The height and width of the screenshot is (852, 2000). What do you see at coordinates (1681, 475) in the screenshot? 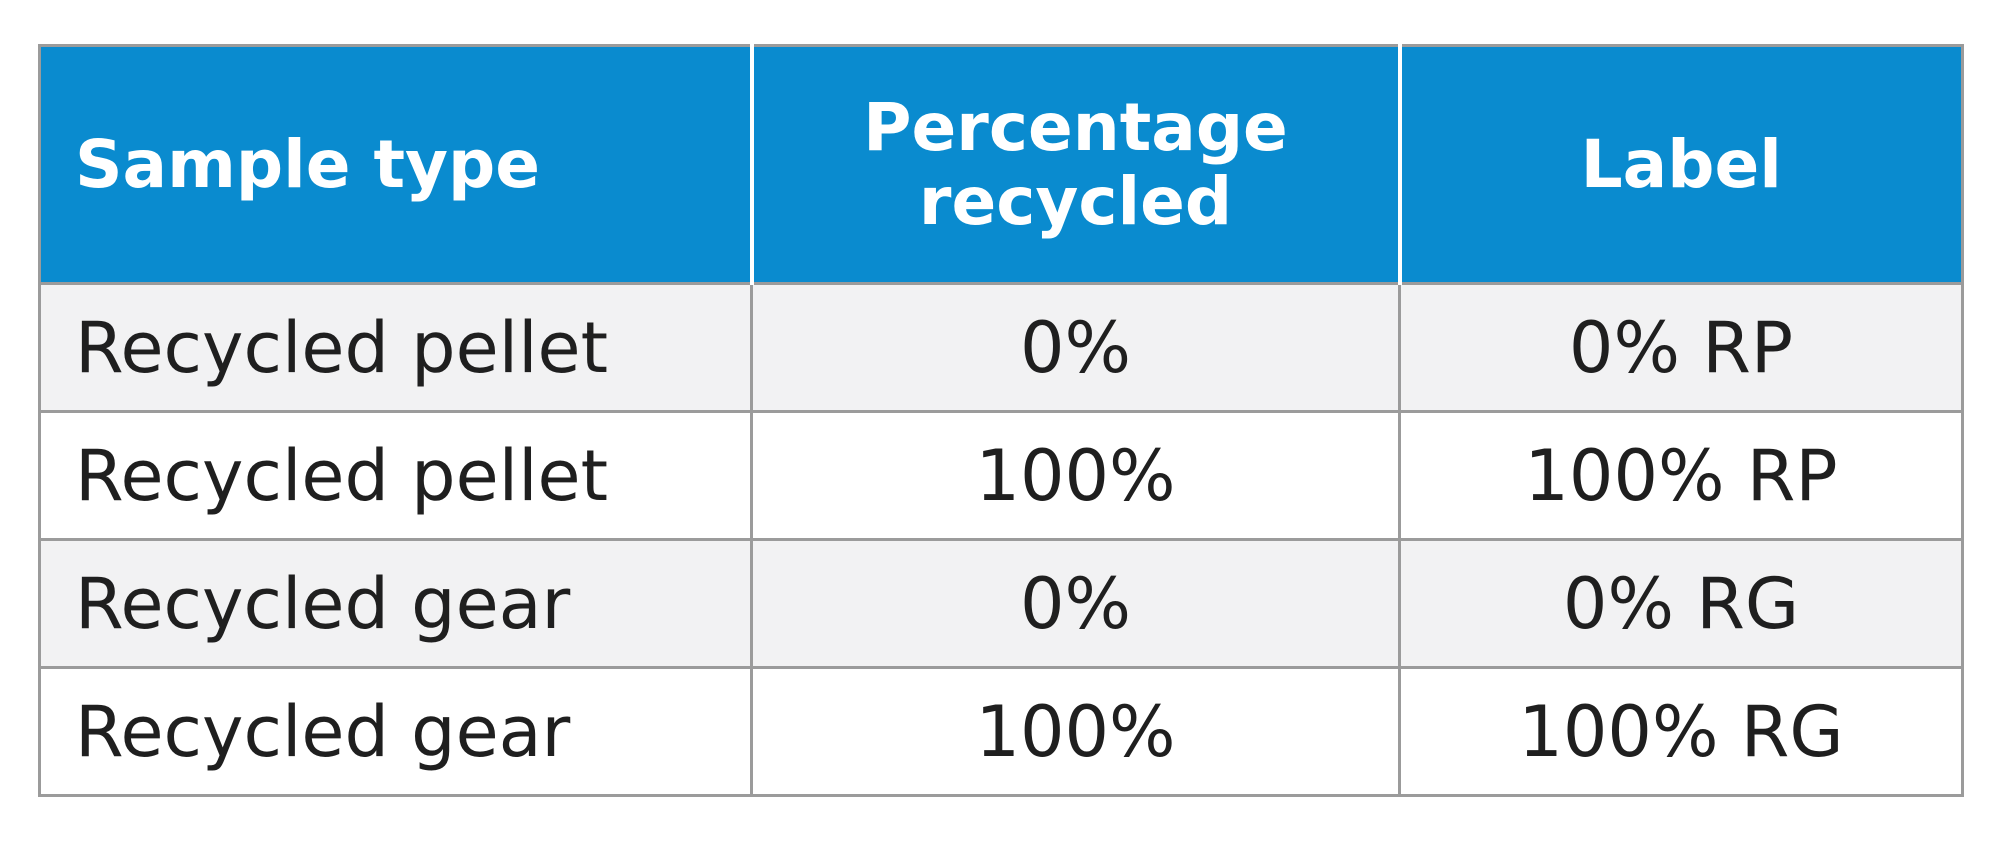
I see `cell-label: 100% RP` at bounding box center [1681, 475].